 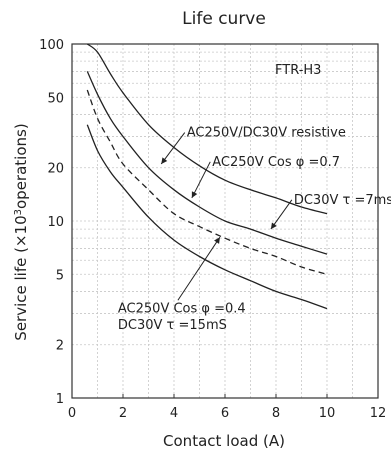 I want to click on annotation-label-2: AC250V Cos φ =0.7, so click(x=276, y=162).